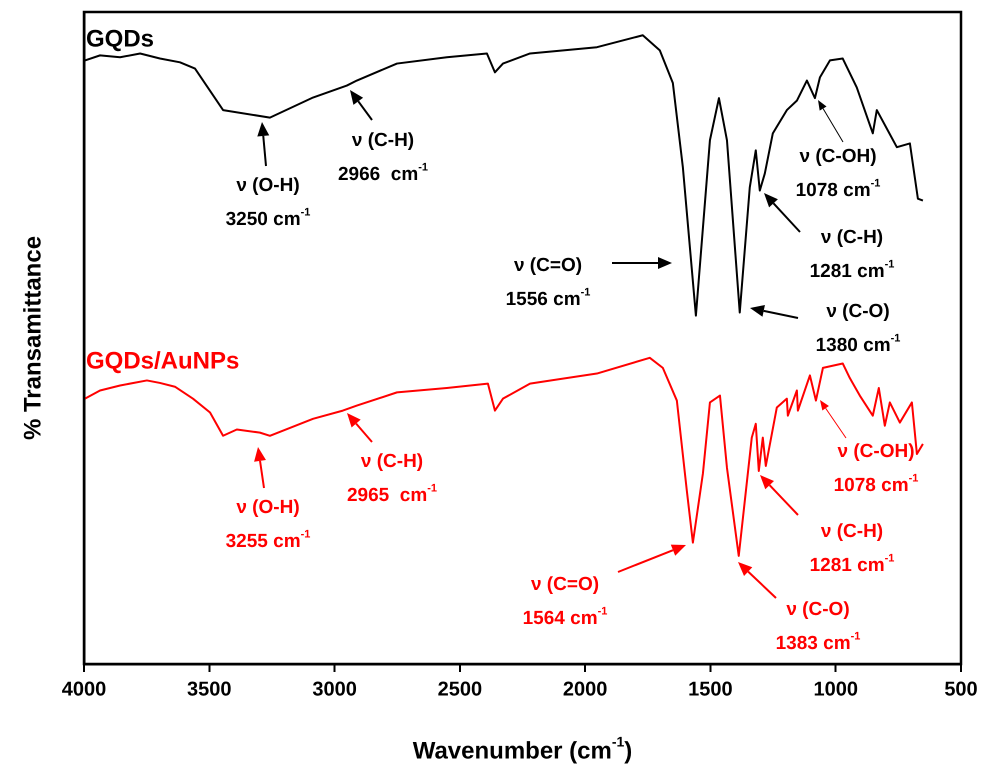 The width and height of the screenshot is (988, 774). What do you see at coordinates (585, 689) in the screenshot?
I see `x-tick-label: 2000` at bounding box center [585, 689].